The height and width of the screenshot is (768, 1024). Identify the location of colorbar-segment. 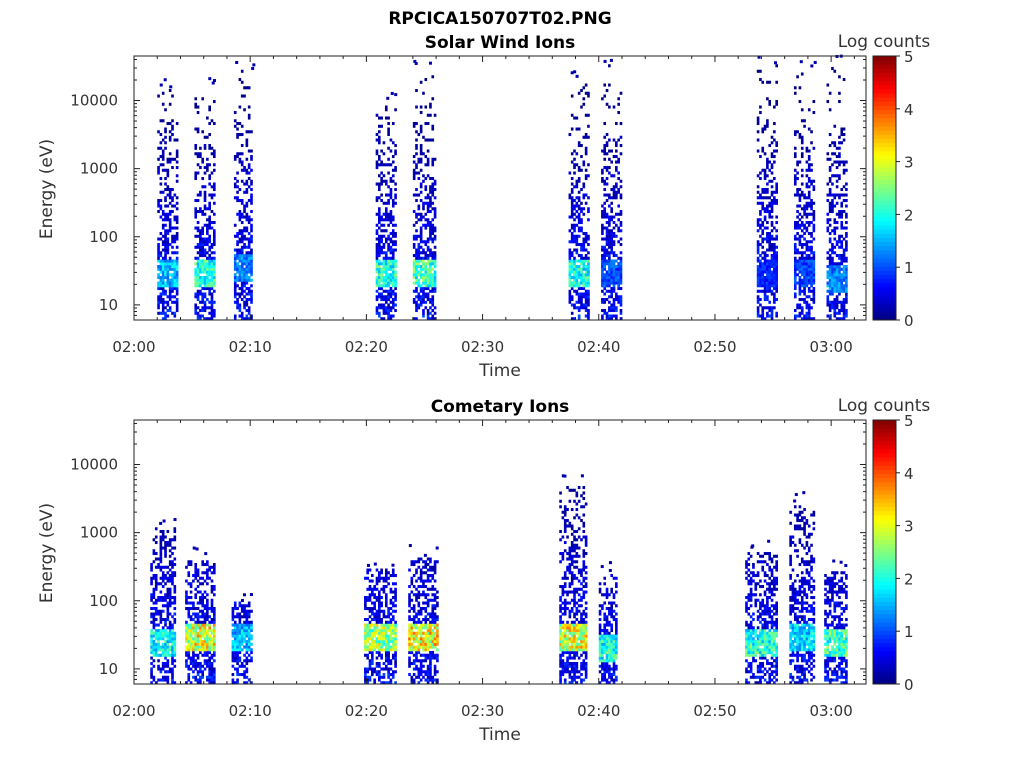
(884, 132).